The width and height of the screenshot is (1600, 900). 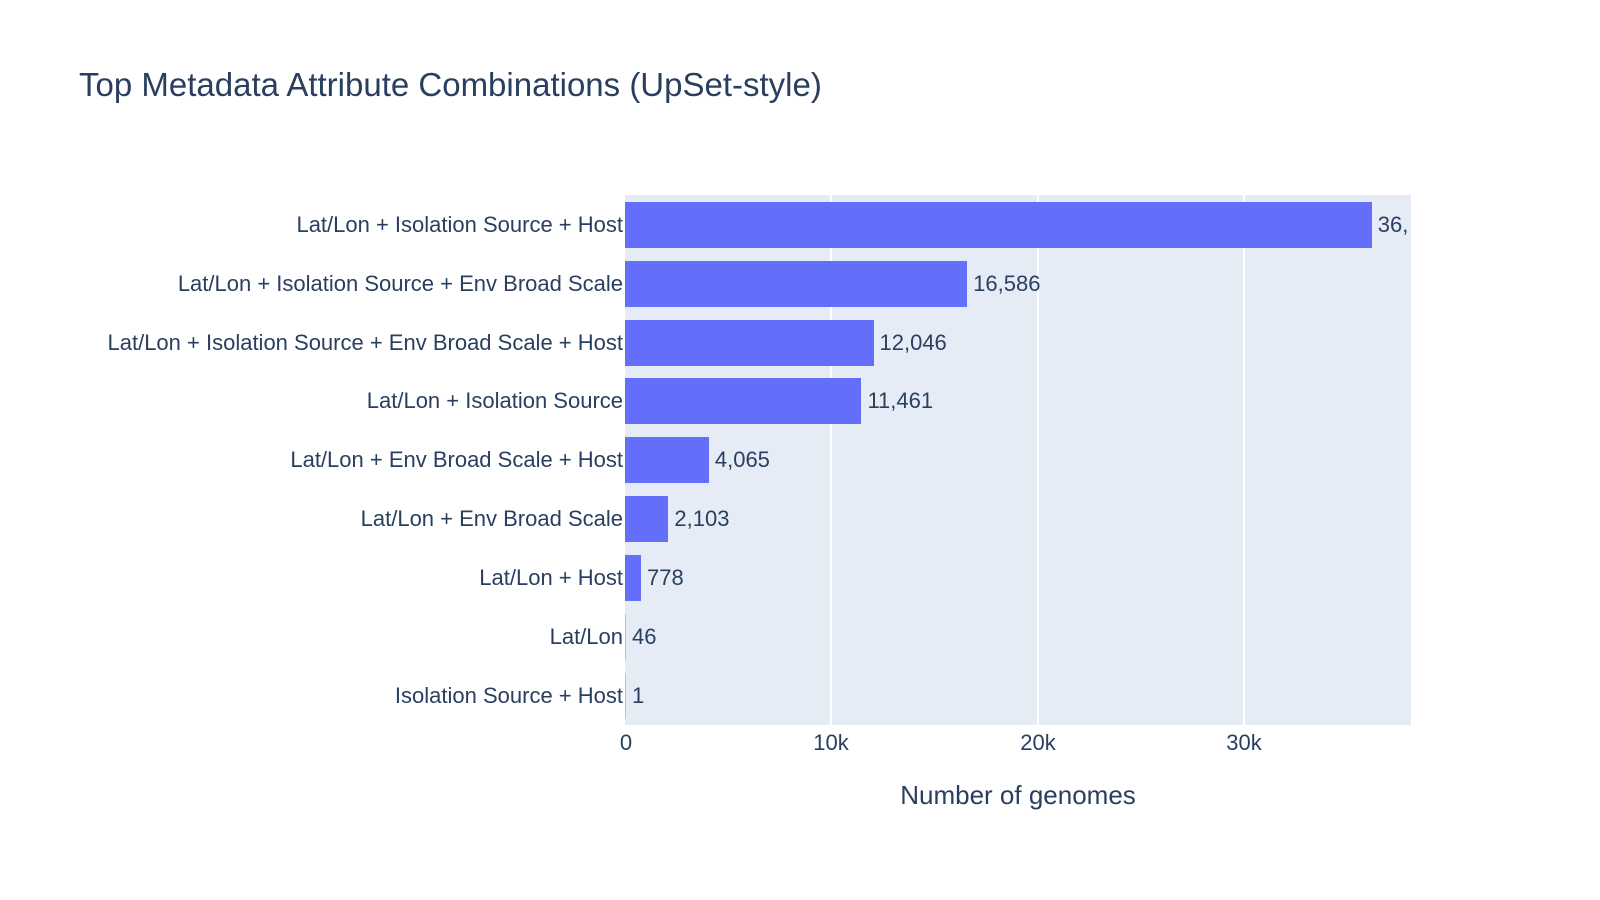 What do you see at coordinates (1244, 742) in the screenshot?
I see `x-tick-label-3: 30k` at bounding box center [1244, 742].